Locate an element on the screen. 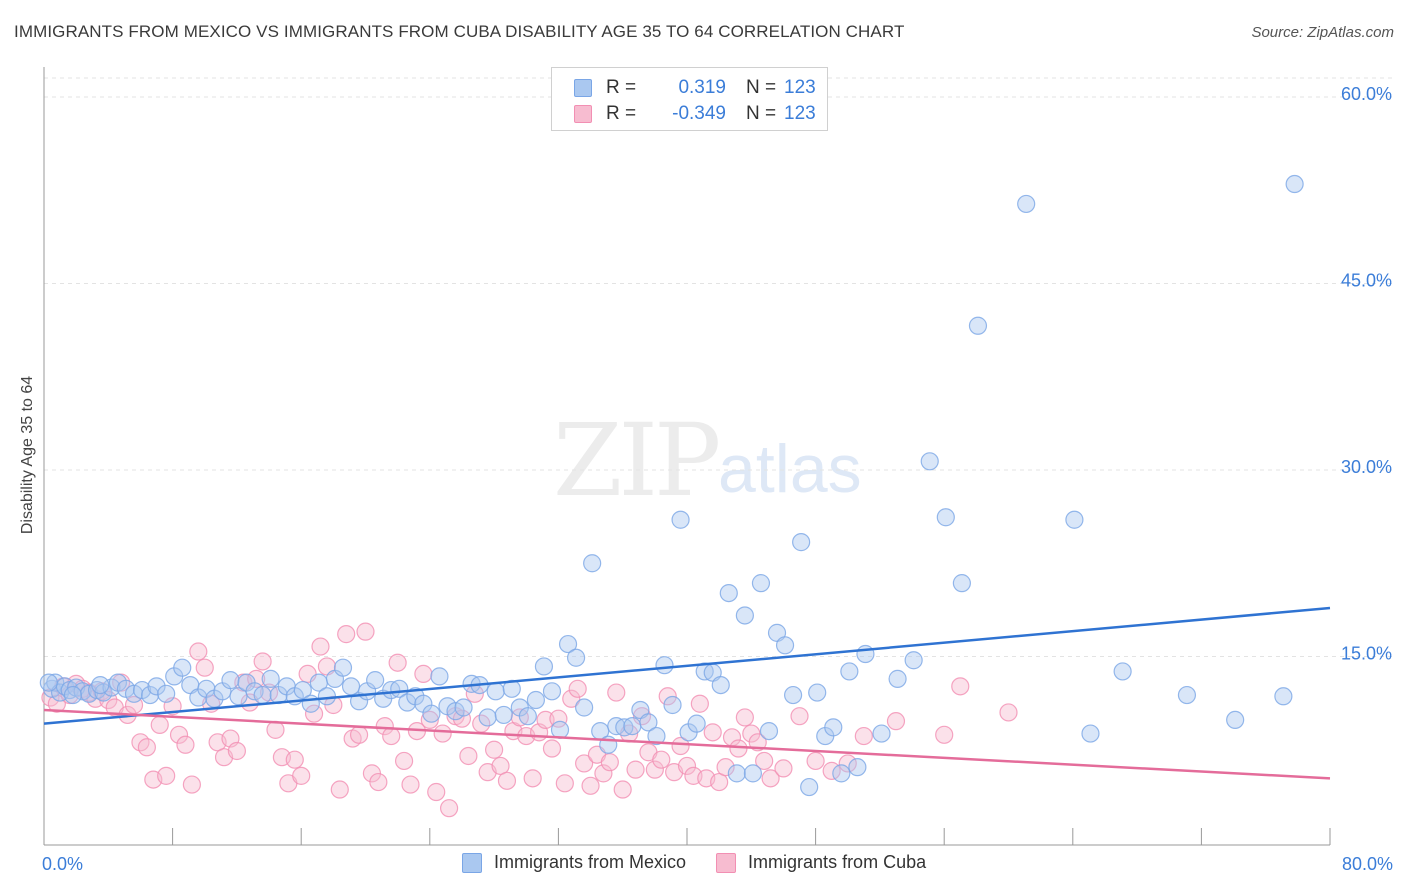 This screenshot has width=1406, height=892. legend-swatch-mexico is located at coordinates (472, 862).